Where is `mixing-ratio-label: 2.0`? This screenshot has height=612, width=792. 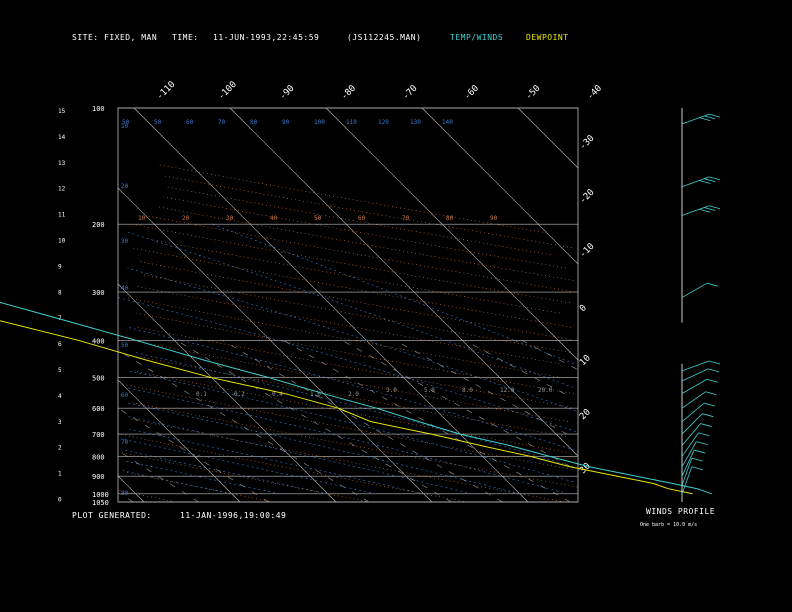
mixing-ratio-label: 2.0 is located at coordinates (353, 394).